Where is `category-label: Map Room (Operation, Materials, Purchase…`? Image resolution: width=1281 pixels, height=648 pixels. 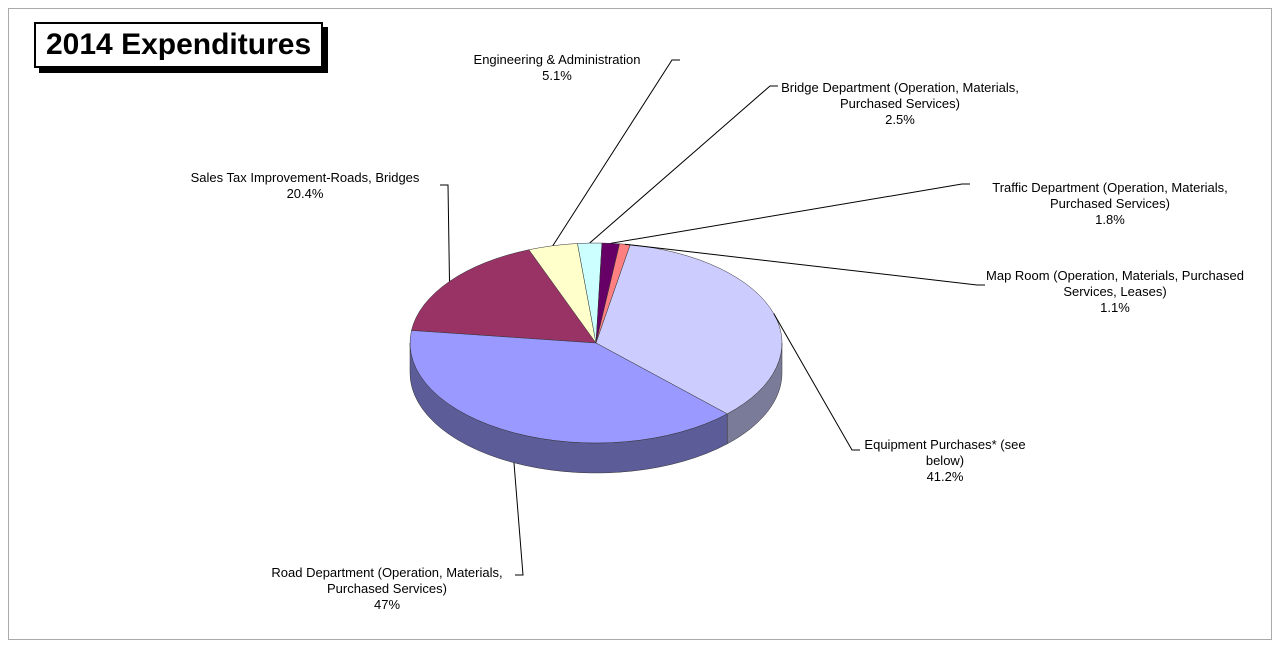
category-label: Map Room (Operation, Materials, Purchase… is located at coordinates (1115, 283).